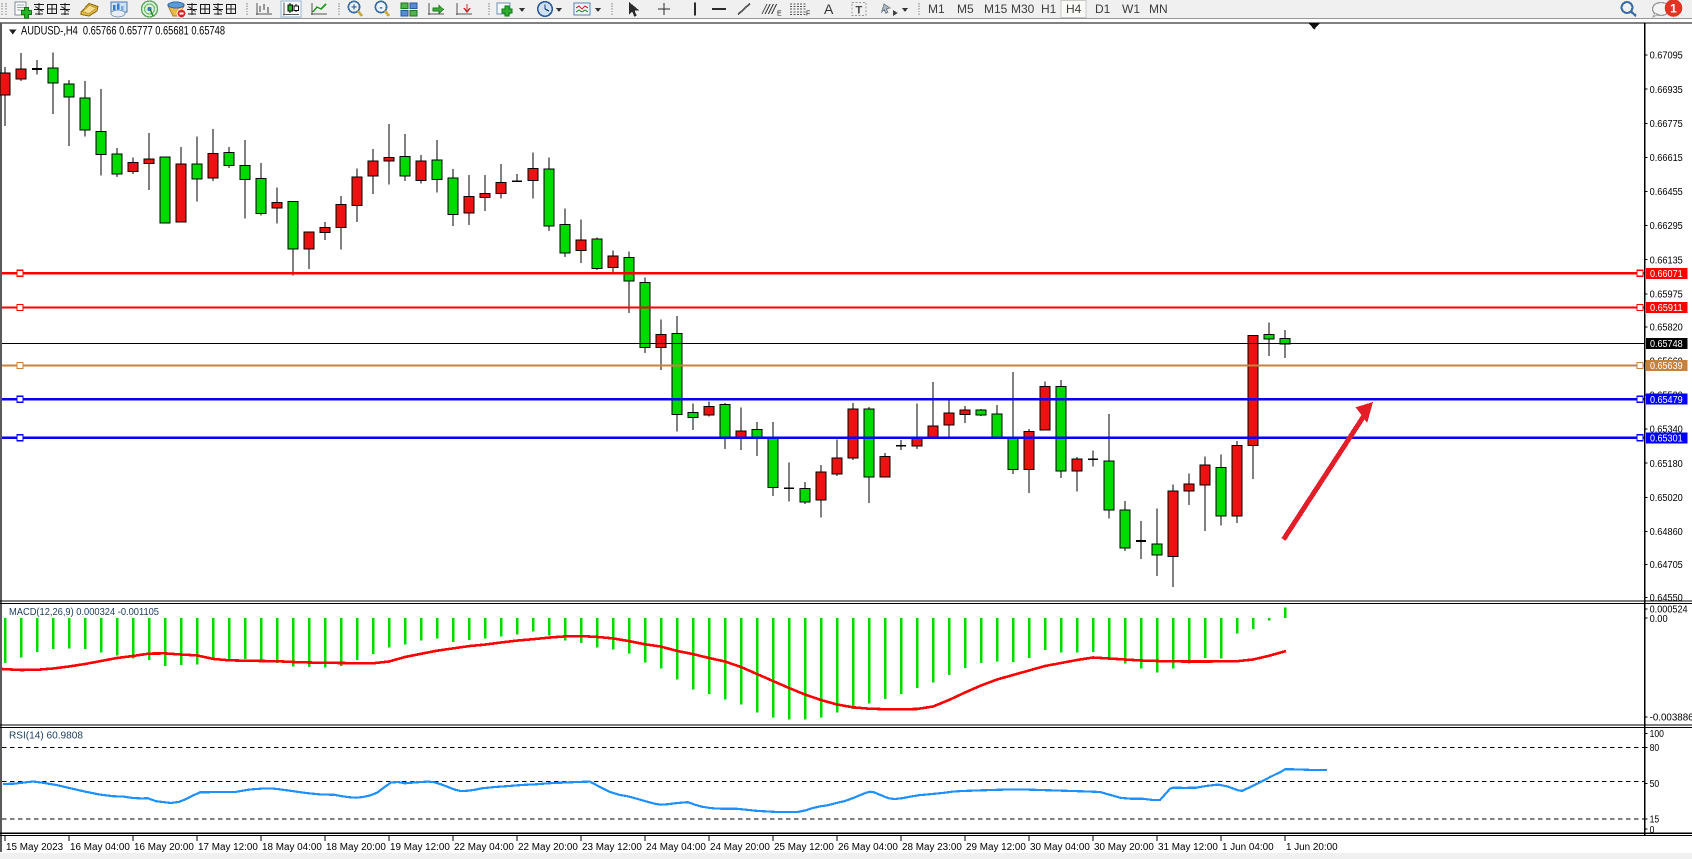 This screenshot has width=1692, height=859. What do you see at coordinates (1666, 366) in the screenshot?
I see `svg-text: 0.65639` at bounding box center [1666, 366].